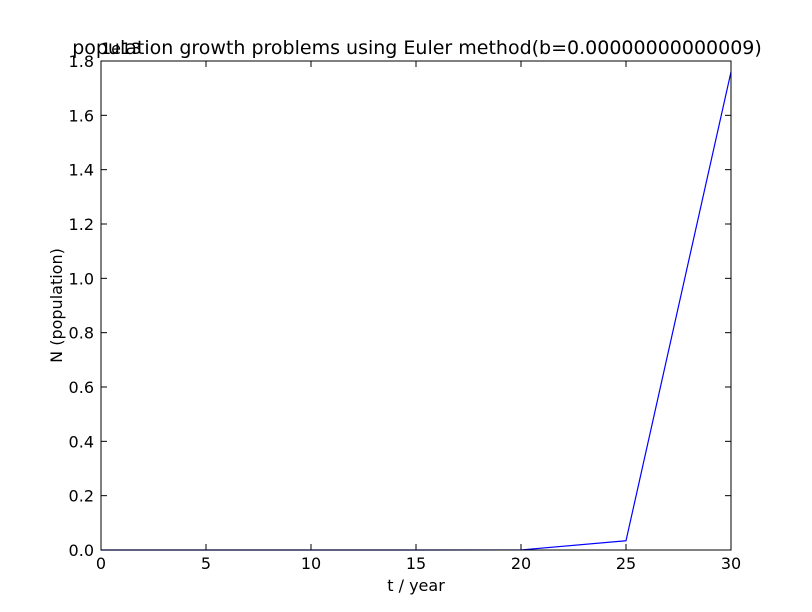 The image size is (812, 612). I want to click on y-tick-label: 0.4, so click(81, 441).